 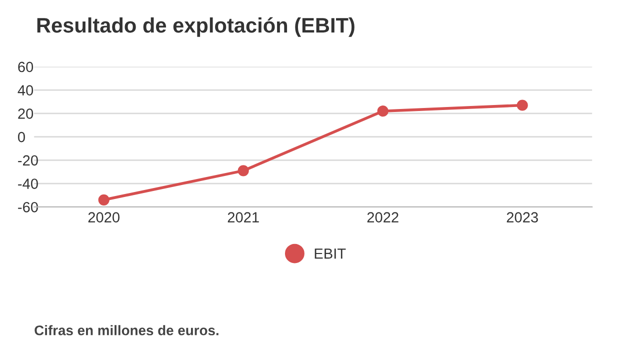 I want to click on y-tick-label: 60, so click(x=26, y=67).